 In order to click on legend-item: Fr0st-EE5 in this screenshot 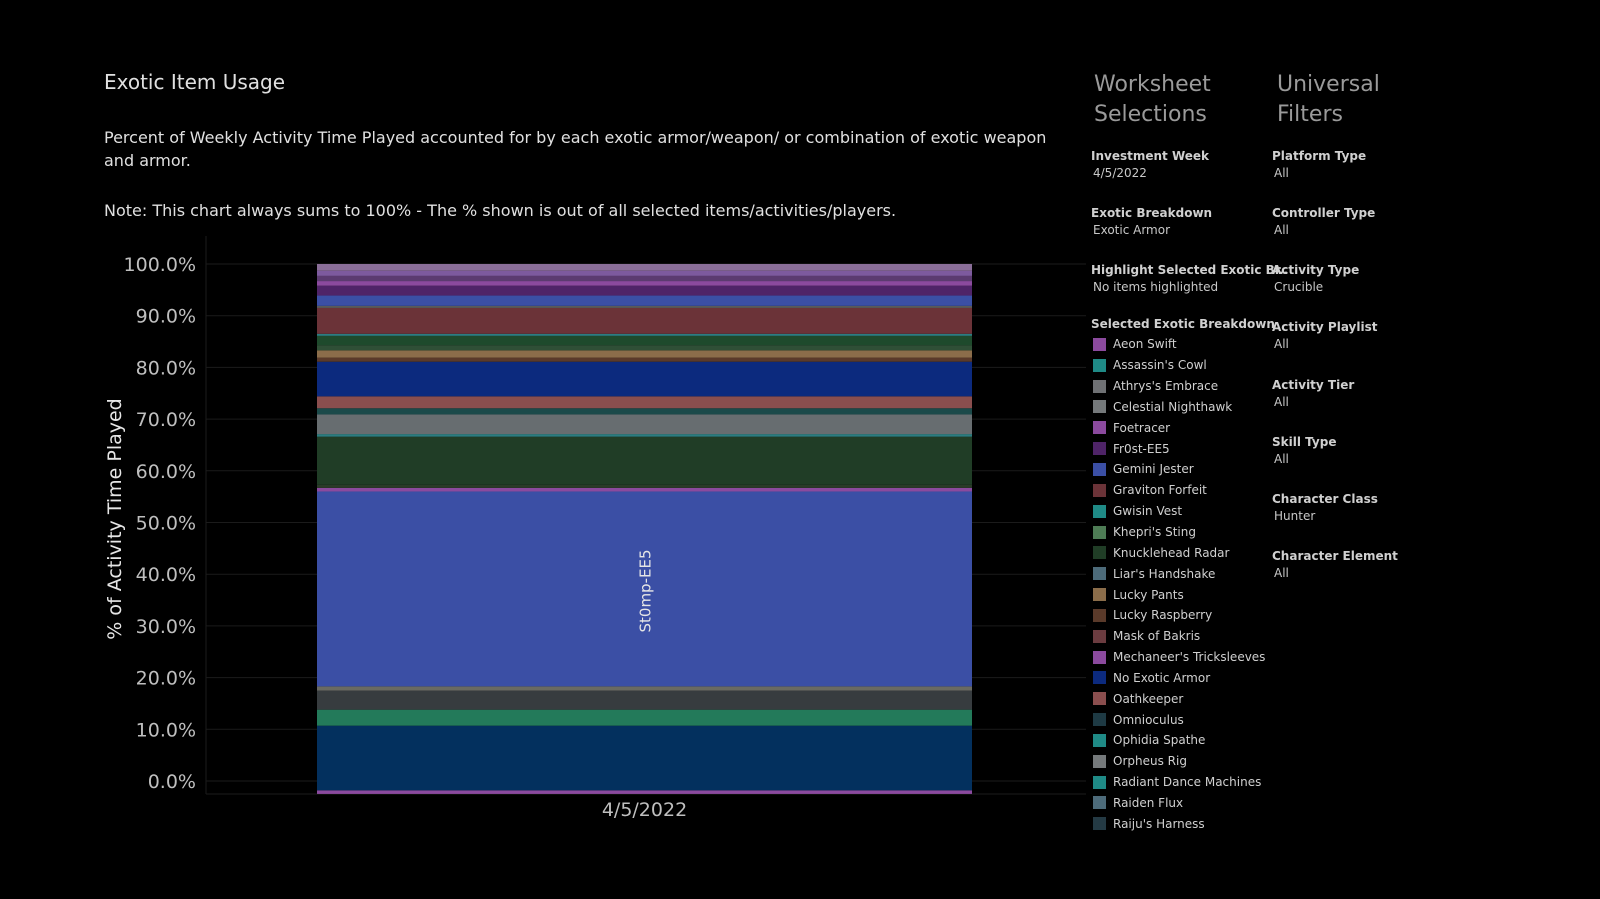, I will do `click(1183, 448)`.